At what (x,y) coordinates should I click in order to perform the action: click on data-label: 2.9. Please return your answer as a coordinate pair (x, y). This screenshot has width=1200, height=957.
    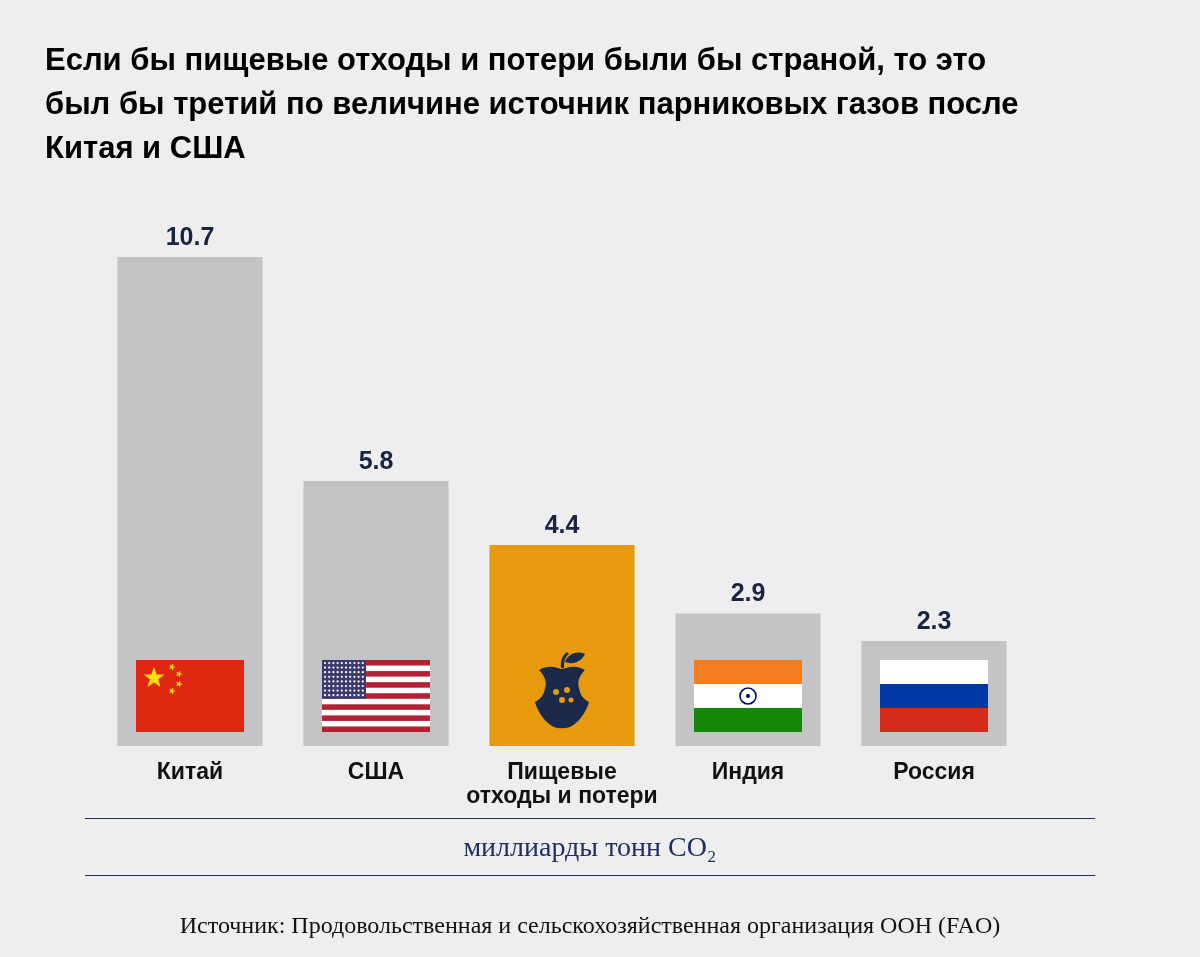
    Looking at the image, I should click on (748, 592).